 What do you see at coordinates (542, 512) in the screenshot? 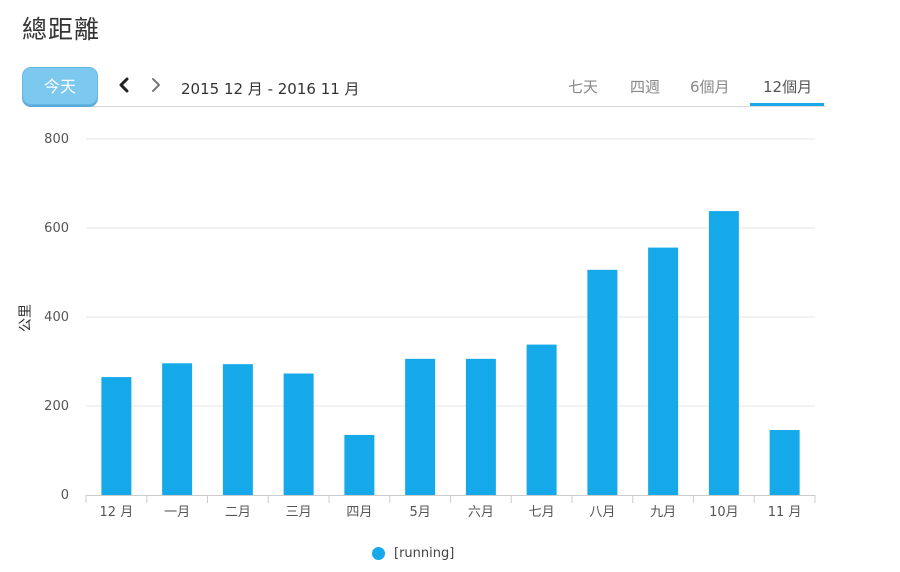
I see `x-tick-label: 七月` at bounding box center [542, 512].